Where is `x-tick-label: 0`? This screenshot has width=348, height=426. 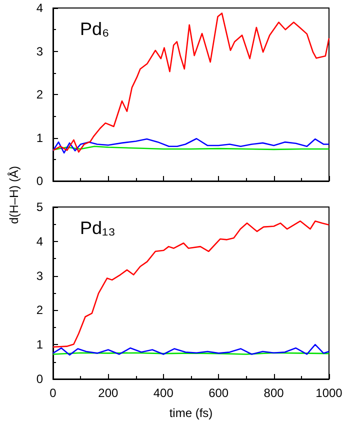
x-tick-label: 0 is located at coordinates (53, 393).